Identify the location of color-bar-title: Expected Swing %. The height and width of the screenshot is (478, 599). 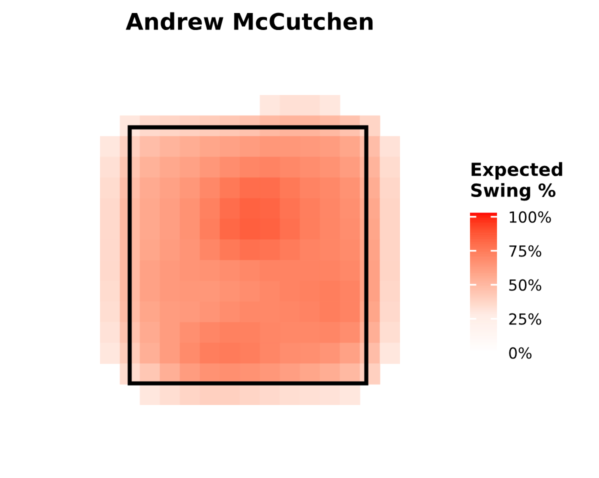
(516, 181).